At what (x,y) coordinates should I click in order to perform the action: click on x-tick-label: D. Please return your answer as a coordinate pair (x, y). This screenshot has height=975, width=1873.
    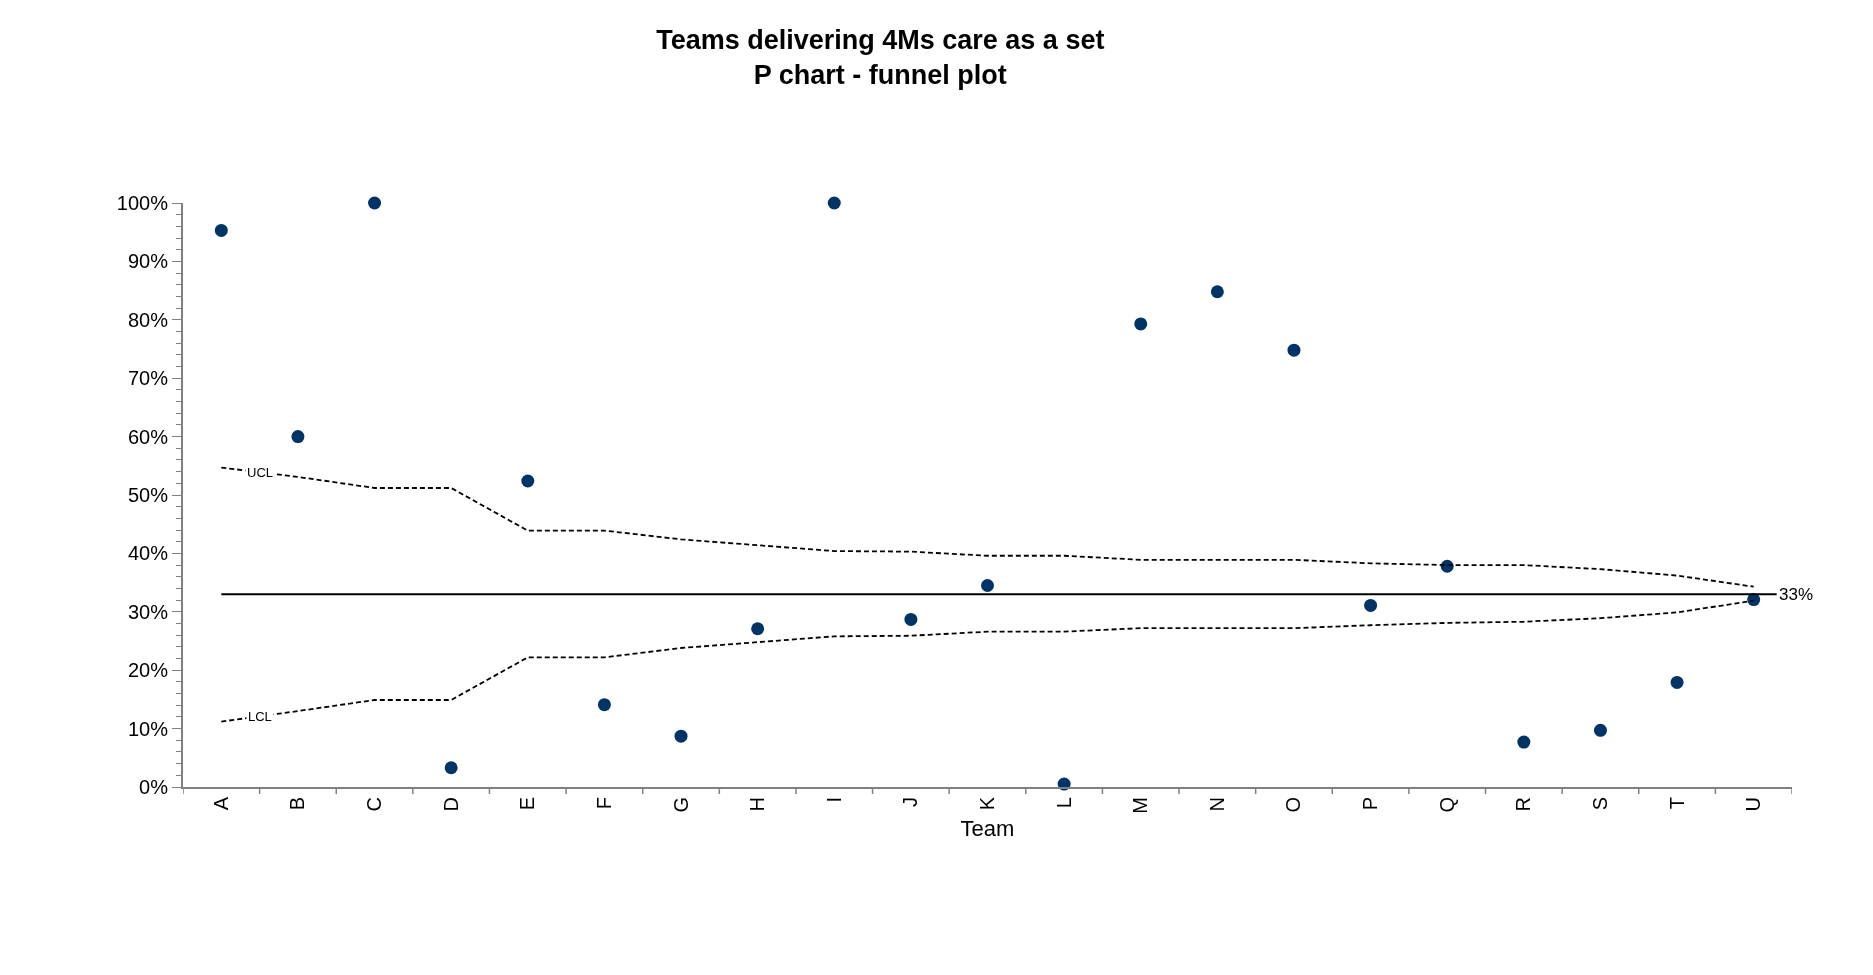
    Looking at the image, I should click on (450, 804).